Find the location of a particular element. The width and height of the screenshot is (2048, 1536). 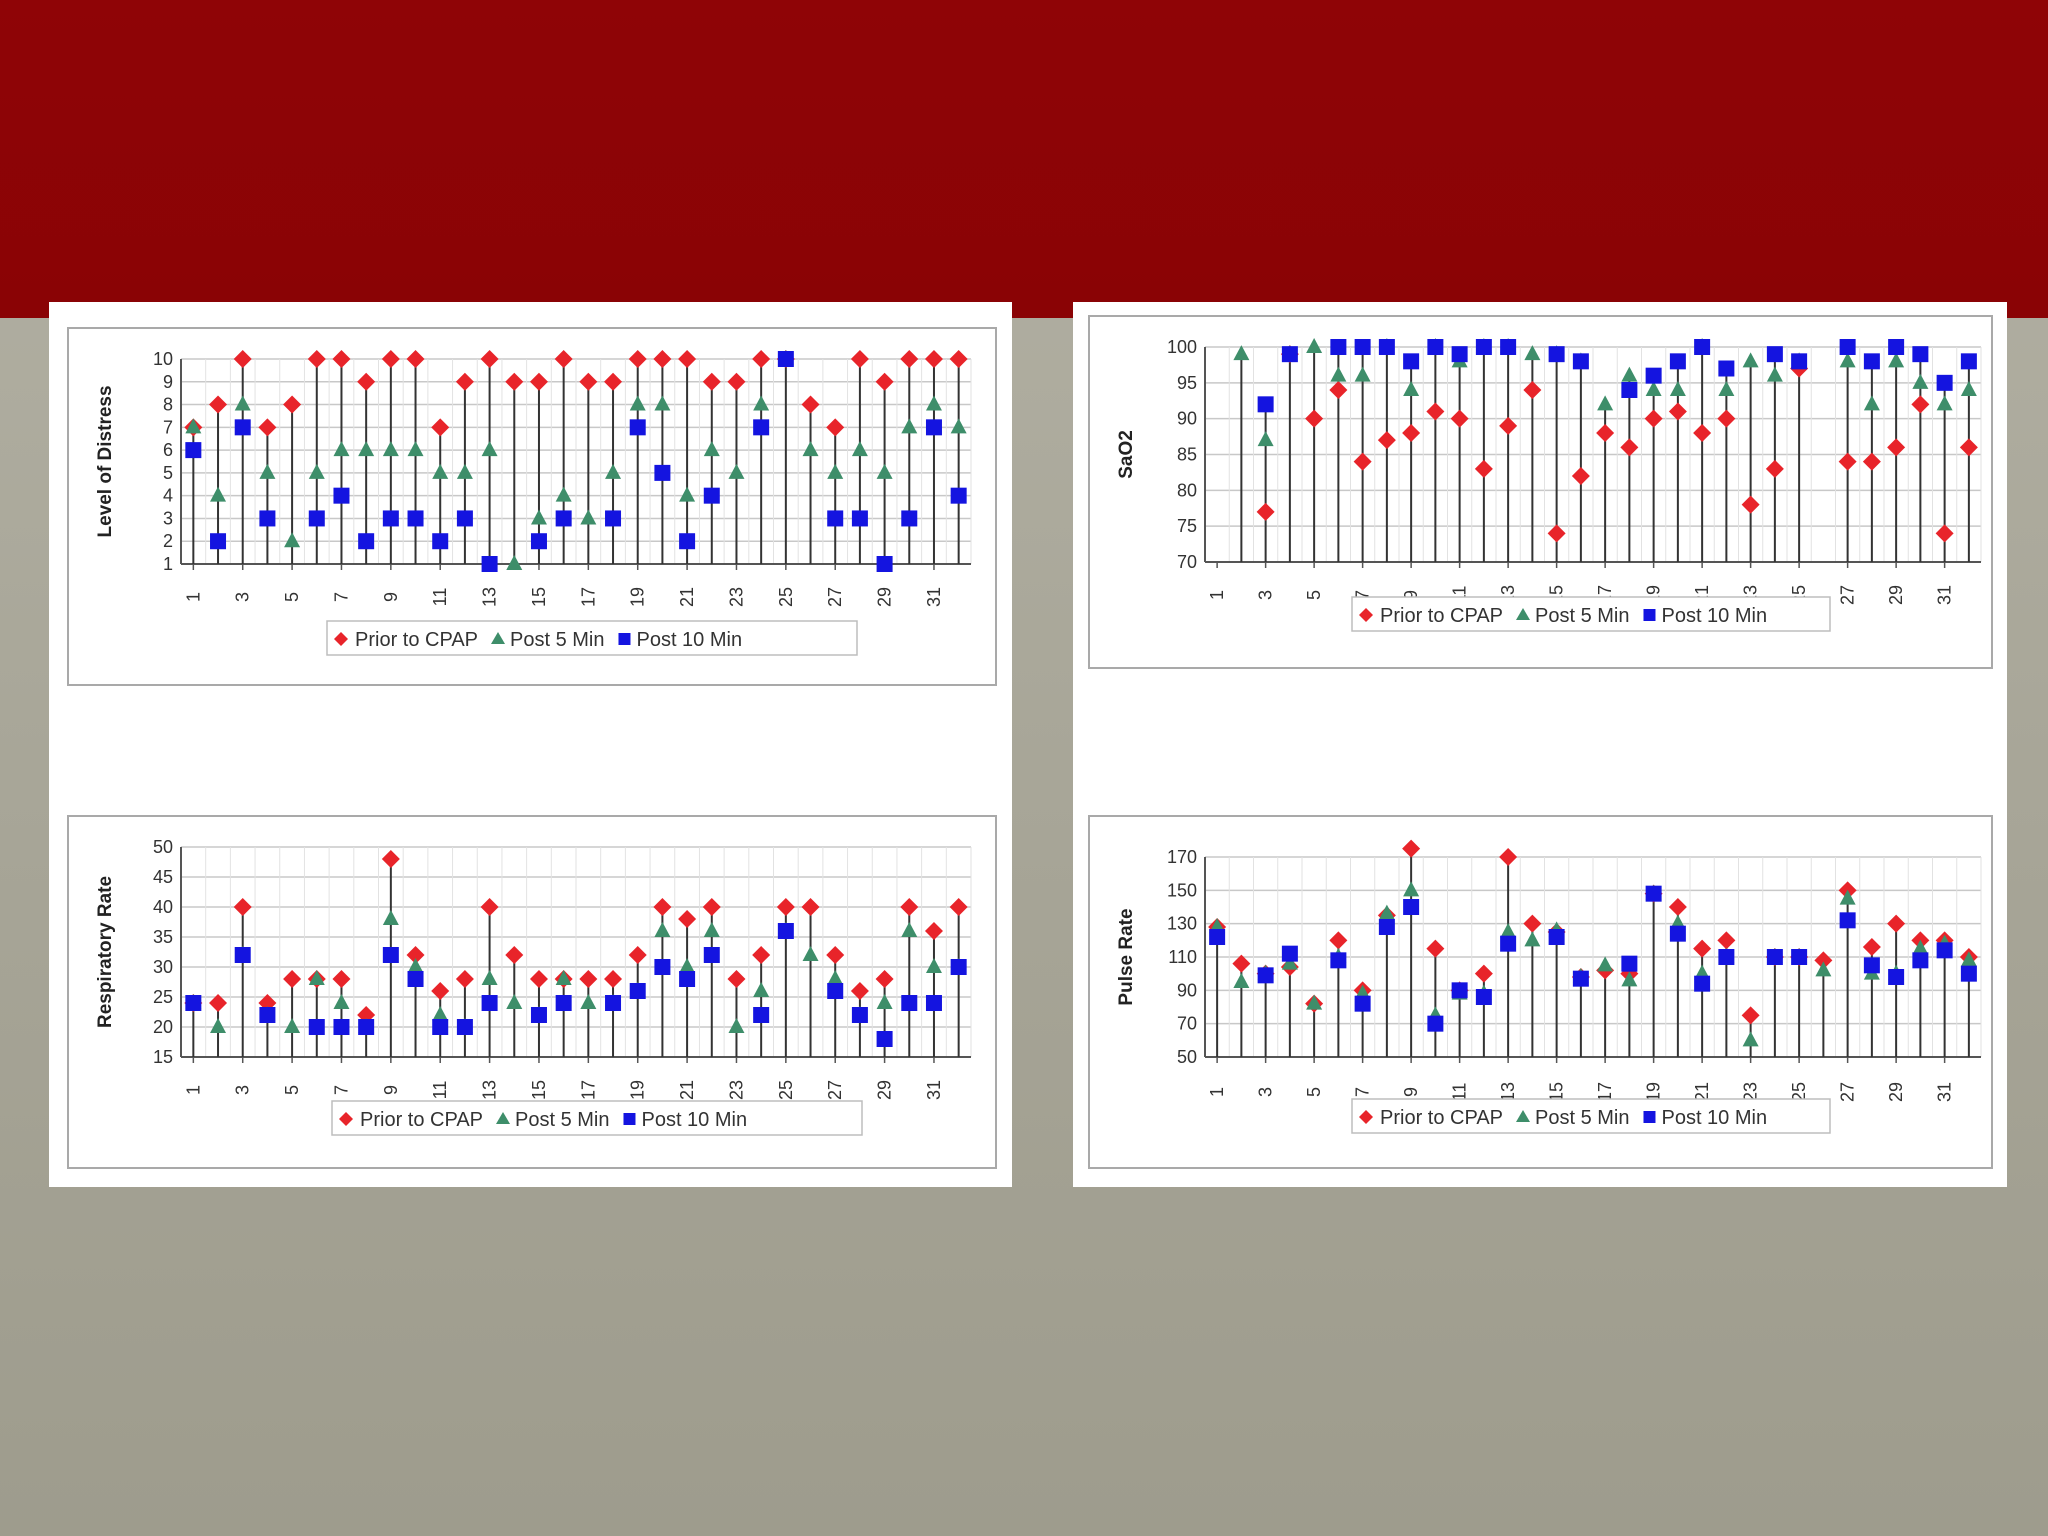

x-tick-label: 3 is located at coordinates (1266, 595).